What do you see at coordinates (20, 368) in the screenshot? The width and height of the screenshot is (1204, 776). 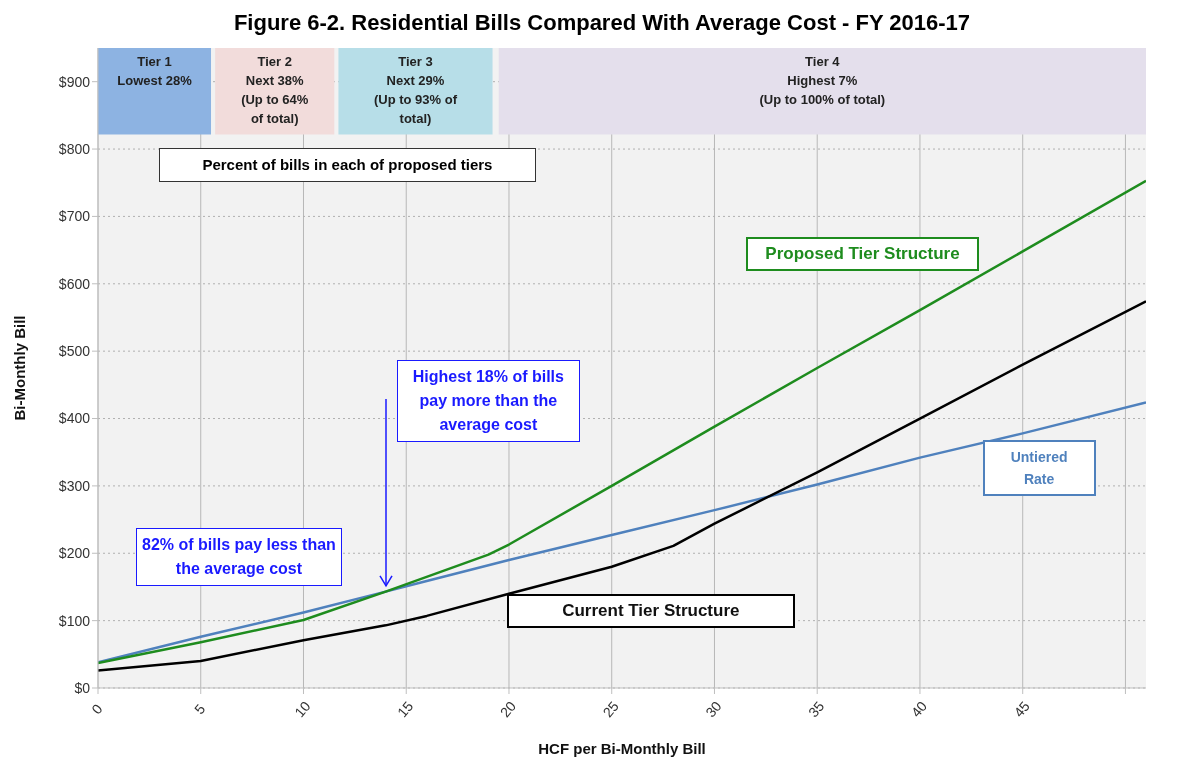 I see `y-axis-title: Bi-Monthly Bill` at bounding box center [20, 368].